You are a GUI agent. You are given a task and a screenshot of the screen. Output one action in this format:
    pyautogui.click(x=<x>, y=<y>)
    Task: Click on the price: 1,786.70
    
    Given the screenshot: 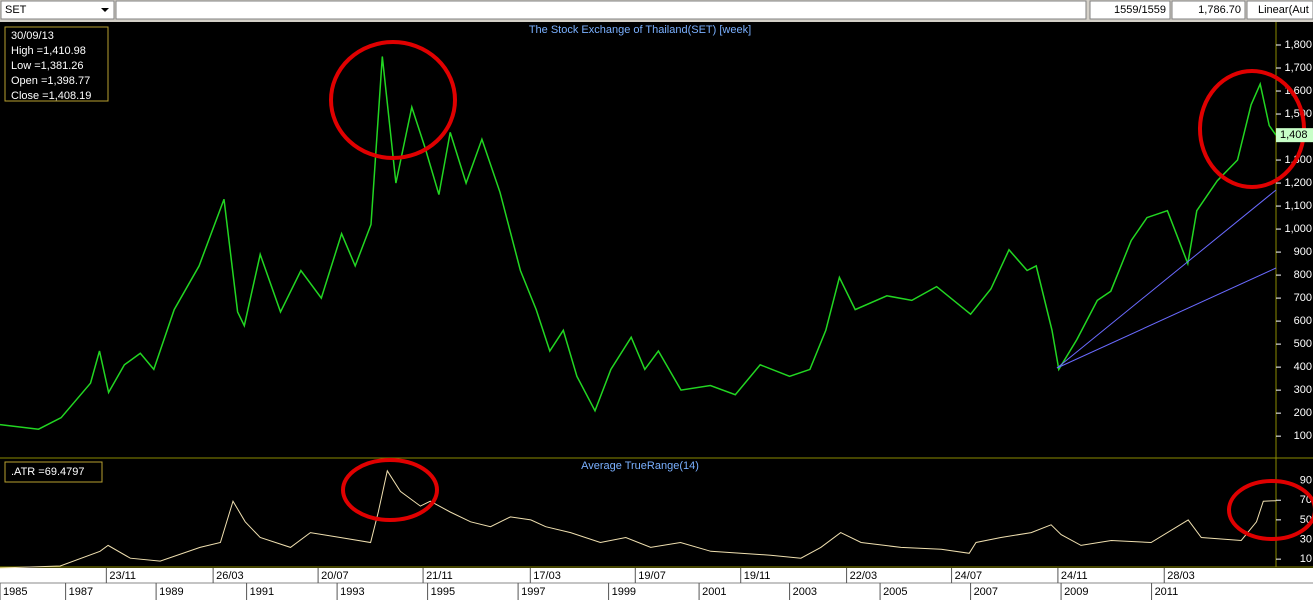 What is the action you would take?
    pyautogui.click(x=1219, y=10)
    